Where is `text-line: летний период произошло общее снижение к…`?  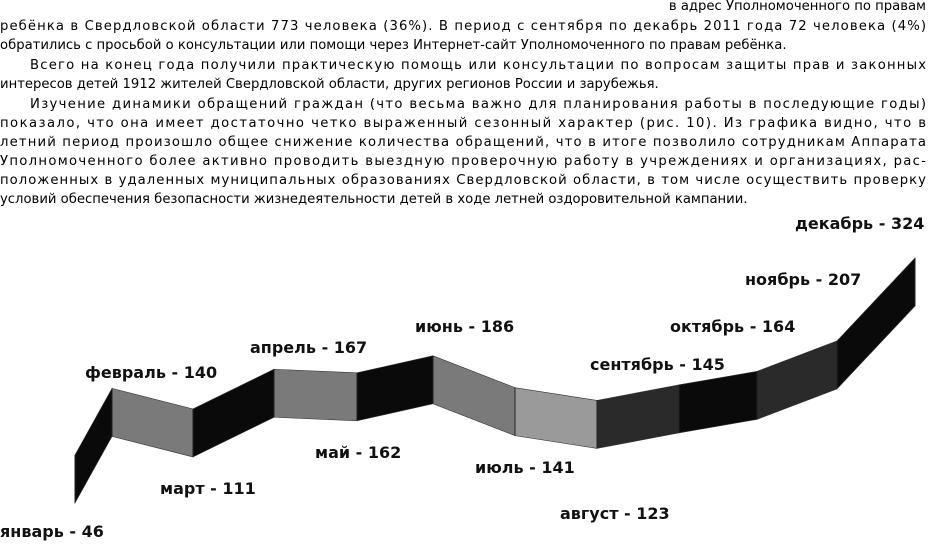
text-line: летний период произошло общее снижение к… is located at coordinates (463, 142).